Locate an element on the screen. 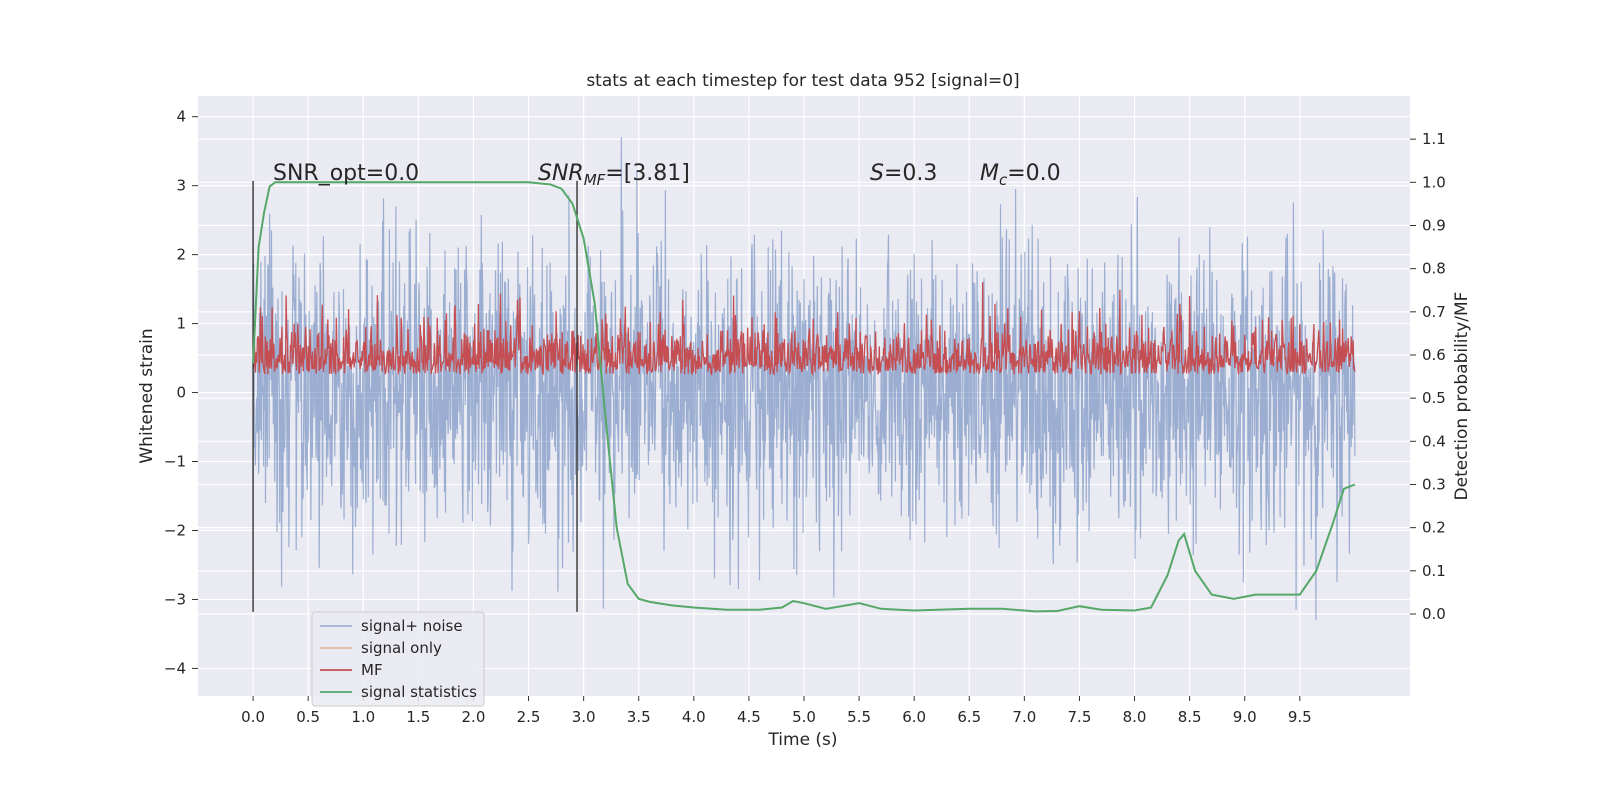  mf-line is located at coordinates (804, 329).